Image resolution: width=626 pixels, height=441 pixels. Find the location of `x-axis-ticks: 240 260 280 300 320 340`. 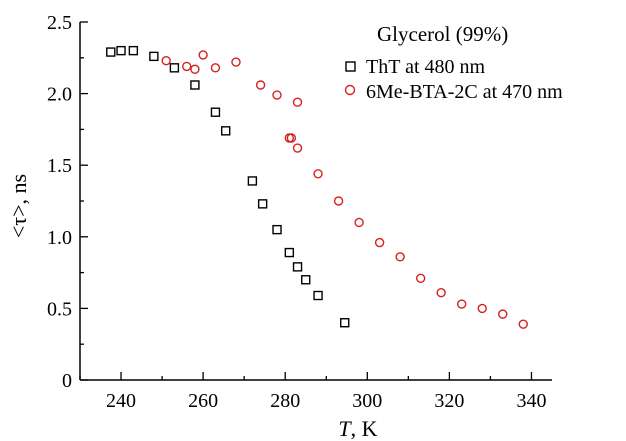

x-axis-ticks: 240 260 280 300 320 340 is located at coordinates (312, 392).